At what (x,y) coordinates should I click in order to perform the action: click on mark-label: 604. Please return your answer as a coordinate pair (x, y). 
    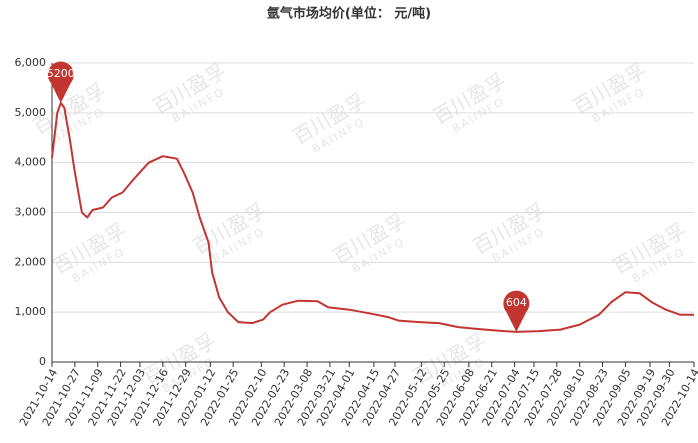
    Looking at the image, I should click on (516, 302).